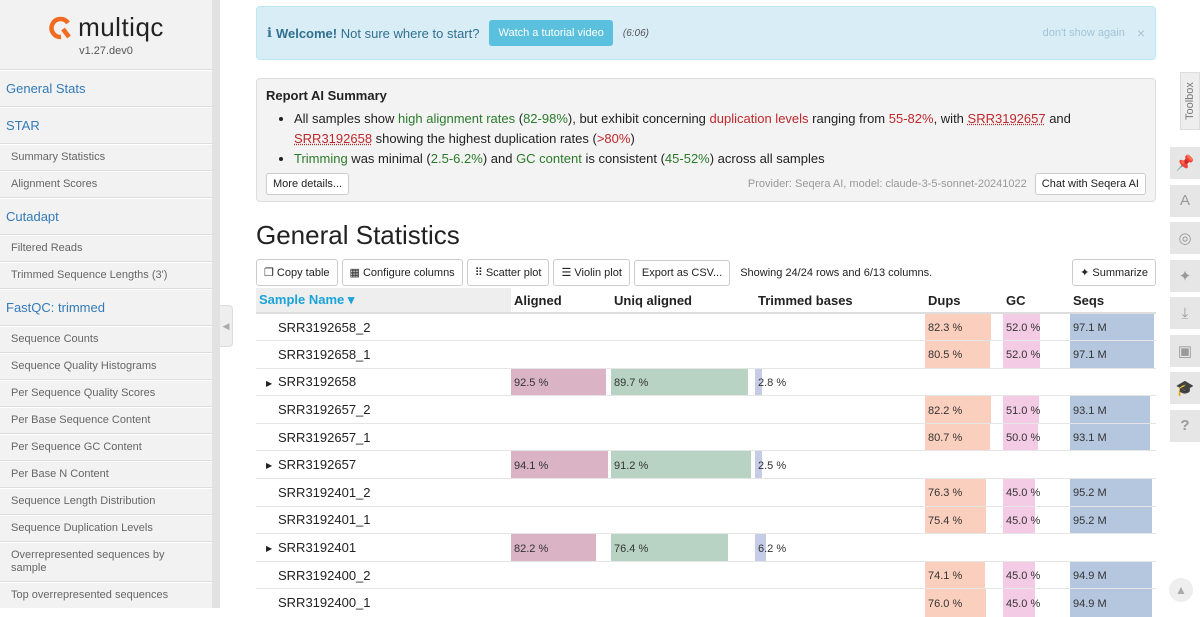 Image resolution: width=1200 pixels, height=617 pixels. What do you see at coordinates (687, 158) in the screenshot?
I see `summary-text: 45-52%` at bounding box center [687, 158].